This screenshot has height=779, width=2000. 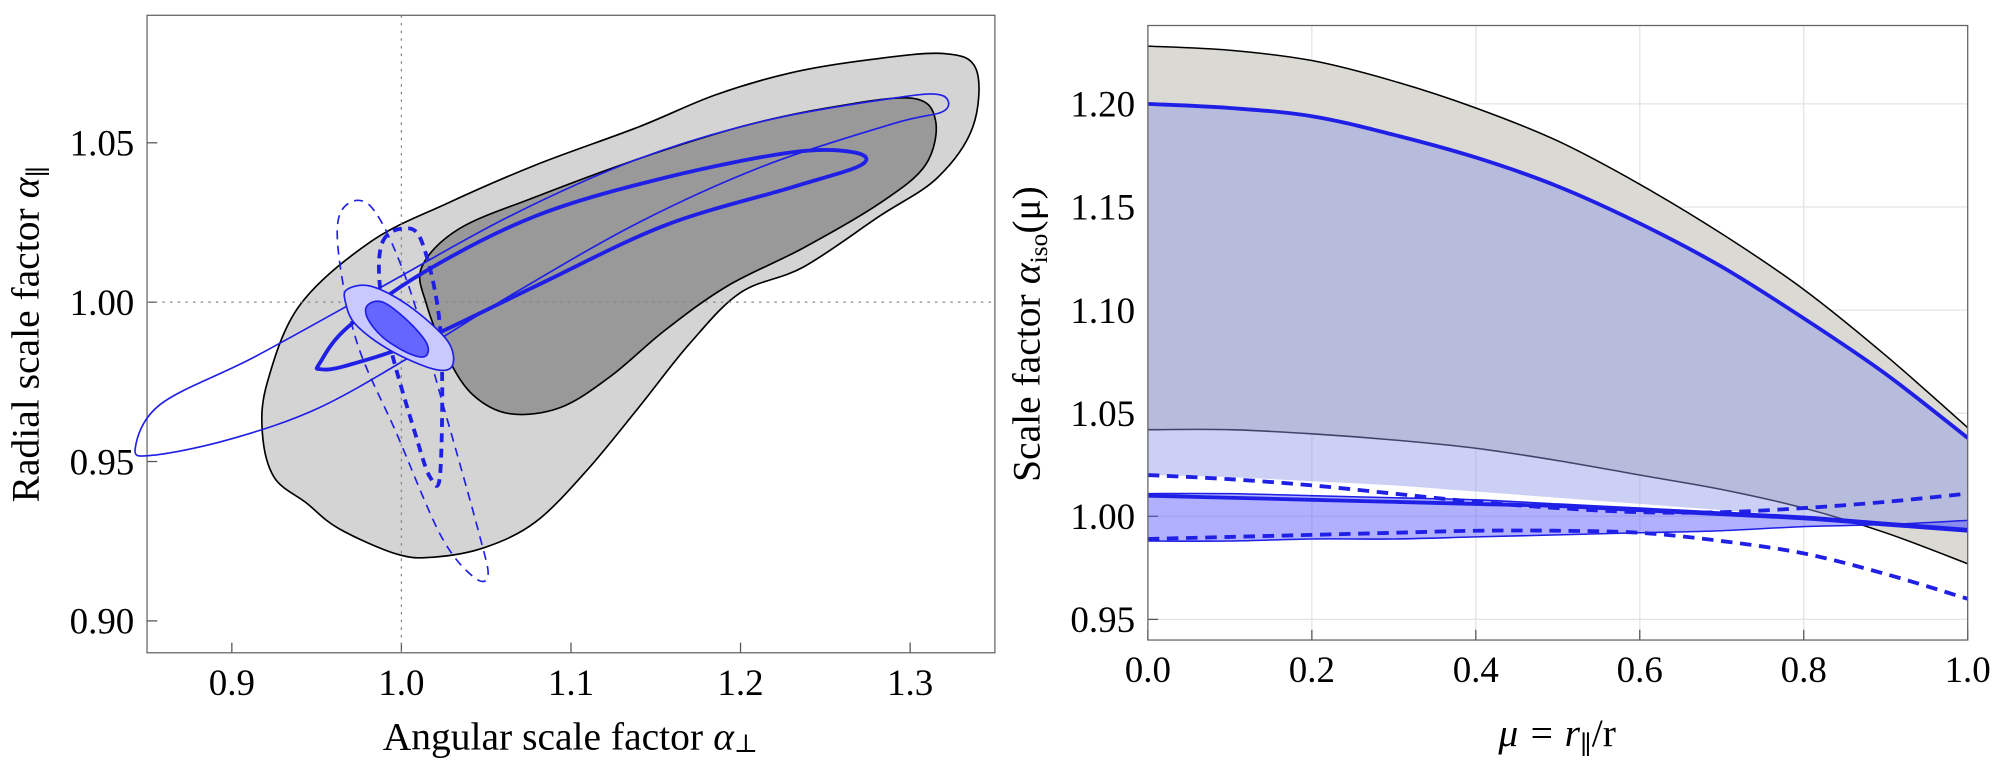 What do you see at coordinates (1804, 669) in the screenshot?
I see `x-tick-label: 0.8` at bounding box center [1804, 669].